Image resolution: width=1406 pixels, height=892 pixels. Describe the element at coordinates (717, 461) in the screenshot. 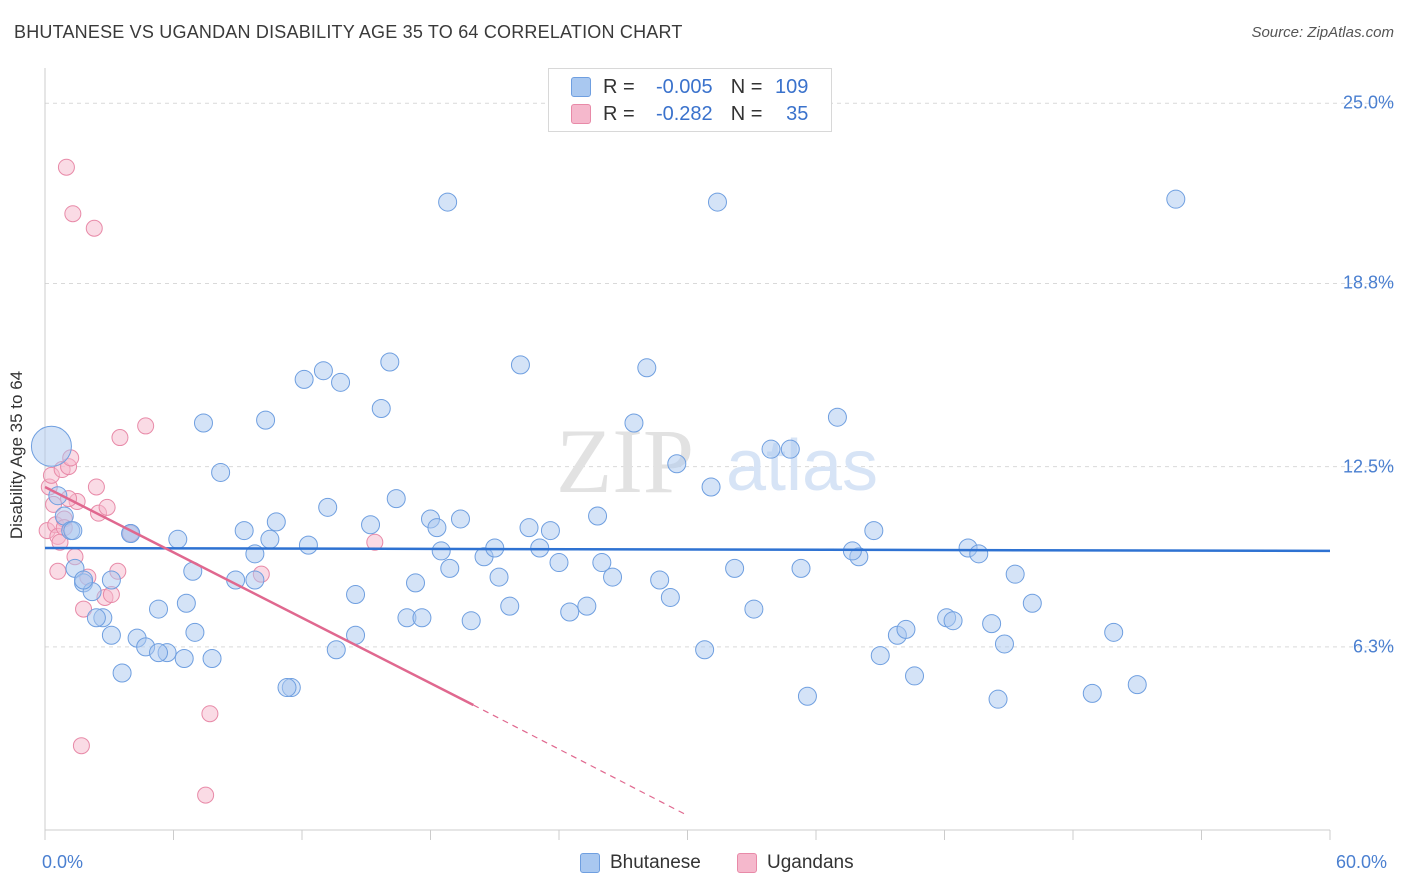

I see `watermark: ZIP atlas` at that location.